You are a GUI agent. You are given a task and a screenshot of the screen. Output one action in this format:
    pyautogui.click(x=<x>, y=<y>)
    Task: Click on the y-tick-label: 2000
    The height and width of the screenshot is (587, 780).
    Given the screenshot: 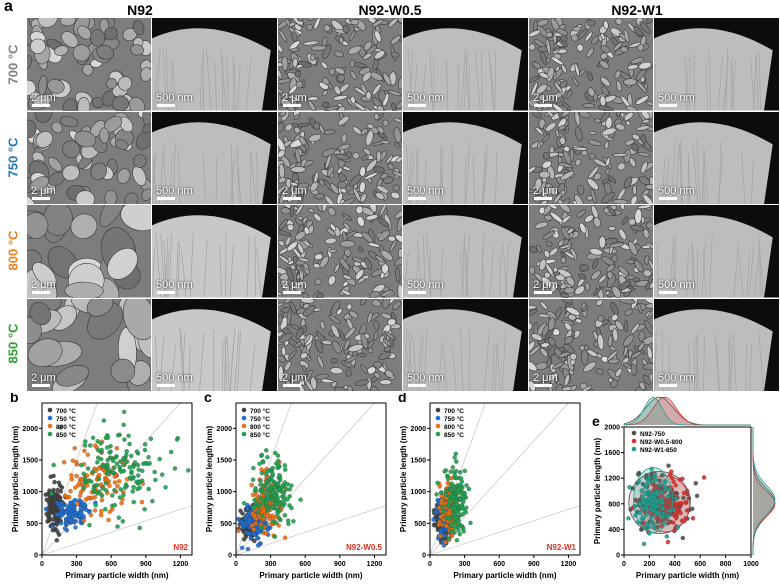 What is the action you would take?
    pyautogui.click(x=418, y=429)
    